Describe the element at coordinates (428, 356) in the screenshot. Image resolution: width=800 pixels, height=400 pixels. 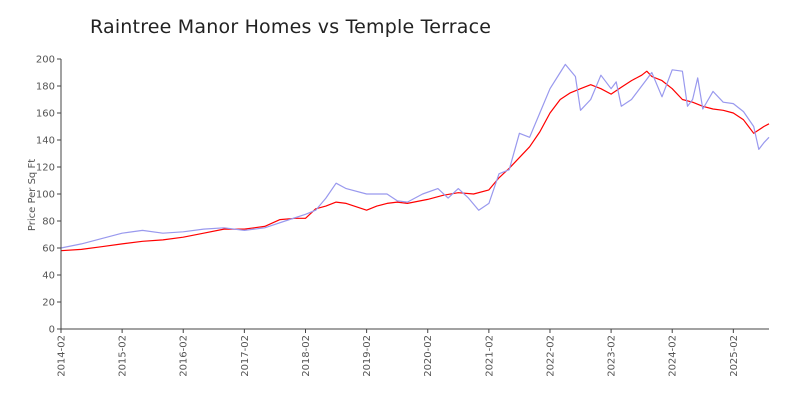
I see `x-tick-label: 2020-02` at that location.